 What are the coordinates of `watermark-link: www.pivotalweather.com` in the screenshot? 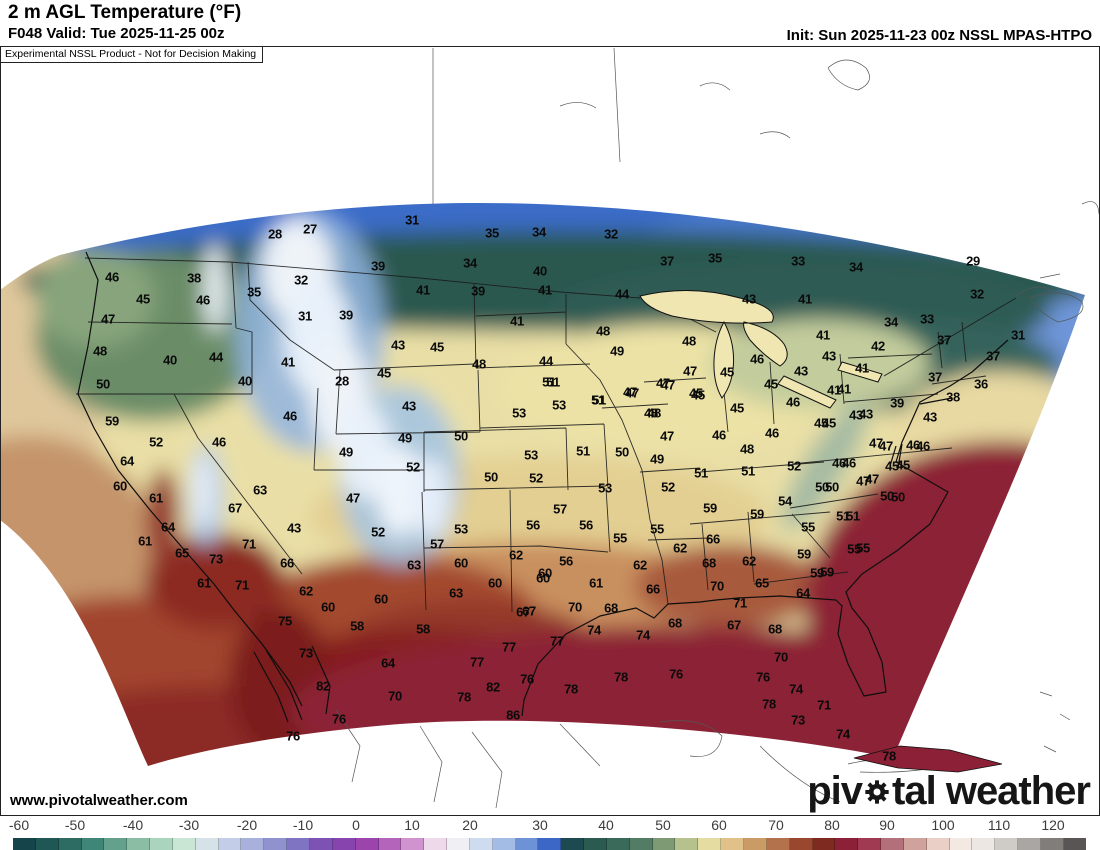 It's located at (99, 800).